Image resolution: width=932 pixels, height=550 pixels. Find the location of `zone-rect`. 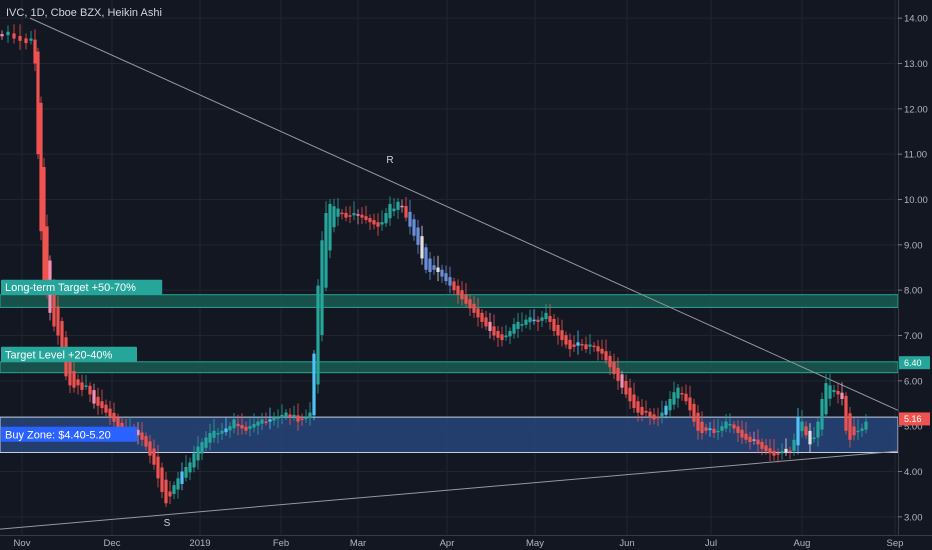

zone-rect is located at coordinates (449, 301).